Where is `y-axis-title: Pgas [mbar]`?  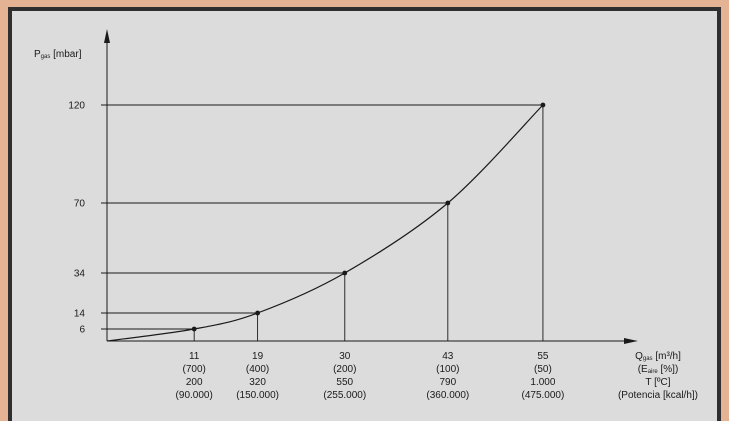 y-axis-title: Pgas [mbar] is located at coordinates (58, 54).